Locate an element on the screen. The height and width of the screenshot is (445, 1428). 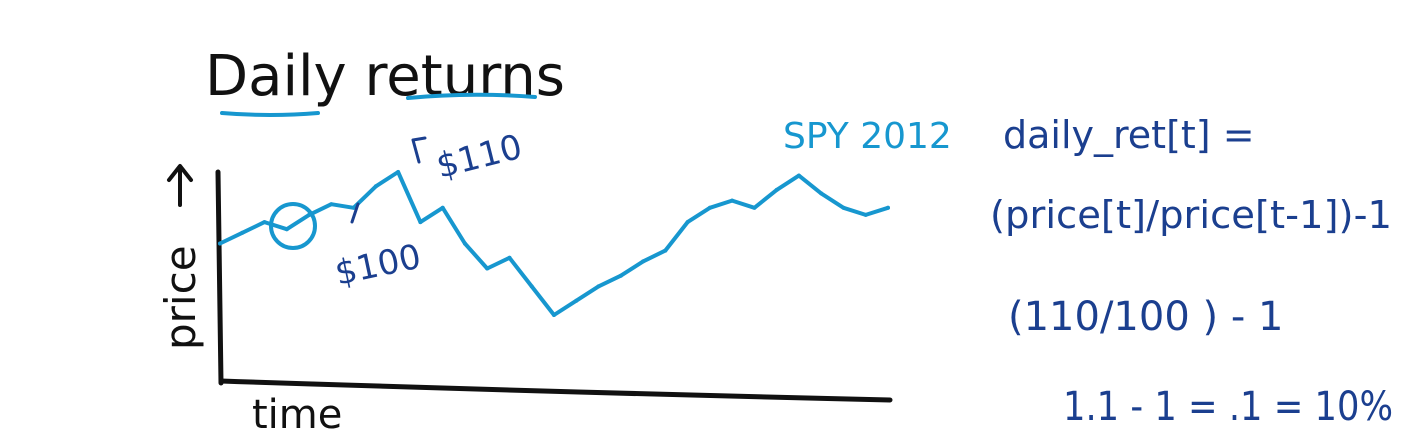
chart-title: Daily returns is located at coordinates (385, 76).